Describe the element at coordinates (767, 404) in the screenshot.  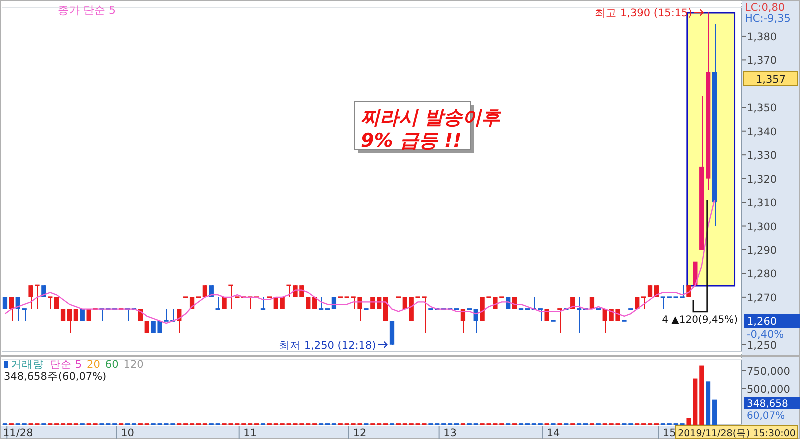
I see `text: 348,658` at that location.